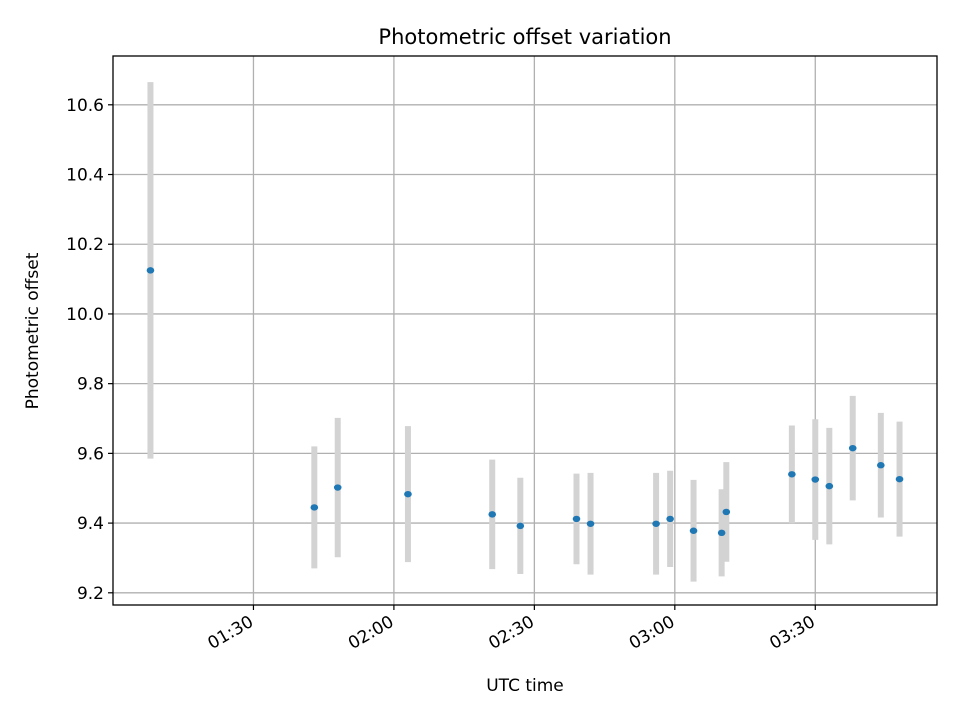 This screenshot has height=720, width=960. I want to click on x-ticks: 01:30 02:00 02:30 03:00 03:30, so click(512, 629).